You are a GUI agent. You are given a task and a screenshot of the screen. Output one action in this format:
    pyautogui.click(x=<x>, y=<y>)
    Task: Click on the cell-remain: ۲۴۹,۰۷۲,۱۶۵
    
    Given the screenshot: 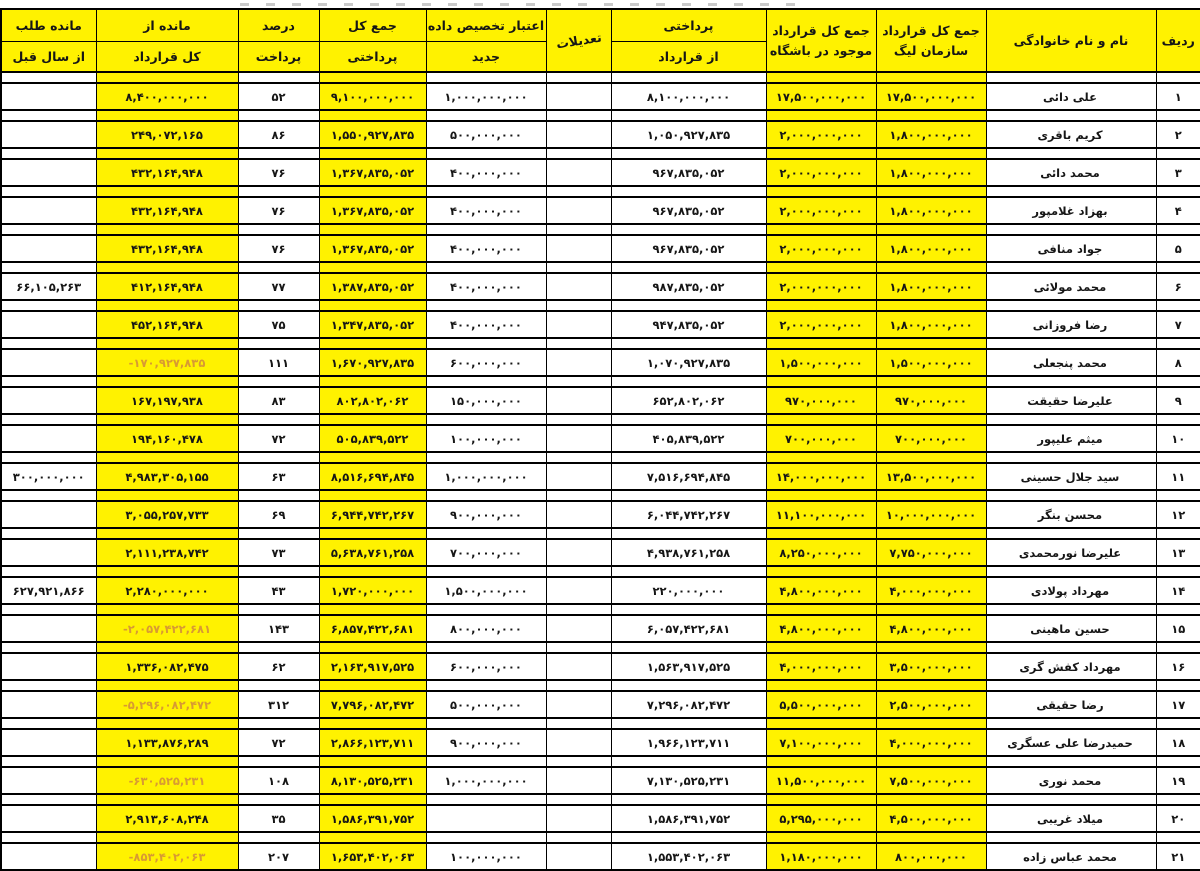 What is the action you would take?
    pyautogui.click(x=167, y=134)
    